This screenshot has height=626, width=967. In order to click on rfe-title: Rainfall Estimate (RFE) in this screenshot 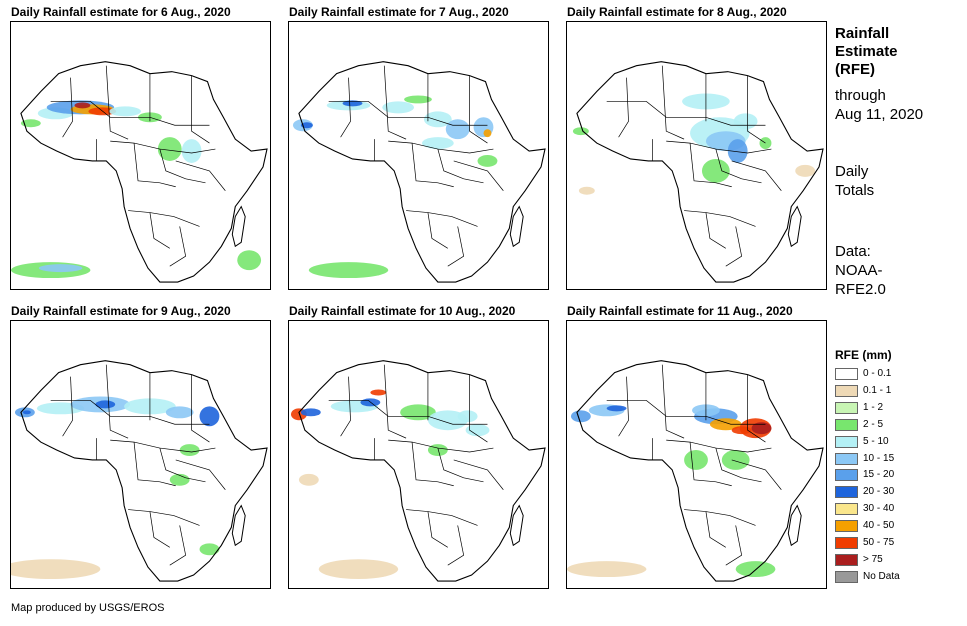, I will do `click(866, 52)`.